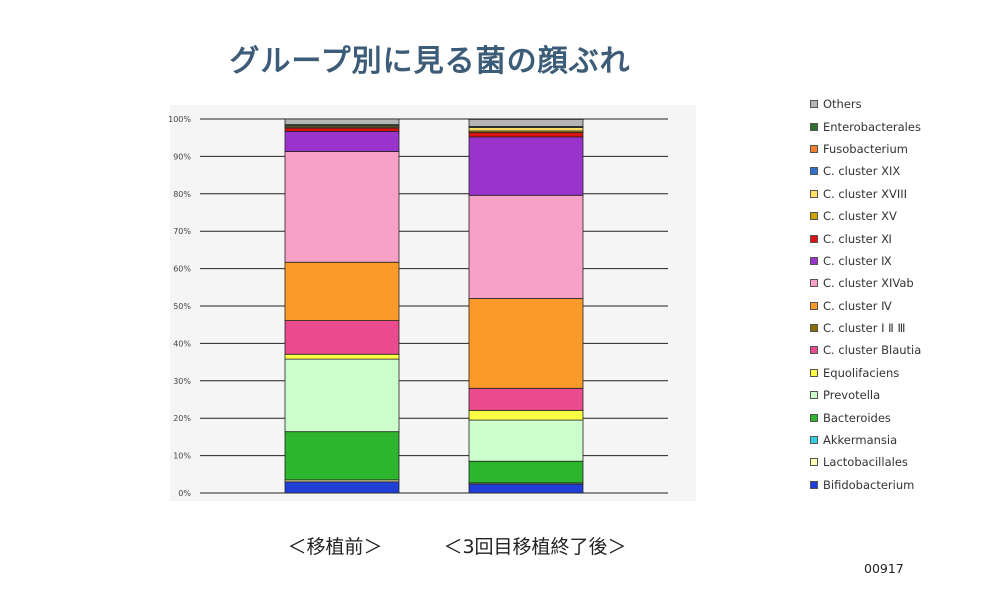 This screenshot has height=600, width=1000. Describe the element at coordinates (842, 104) in the screenshot. I see `legend-label: Others` at that location.